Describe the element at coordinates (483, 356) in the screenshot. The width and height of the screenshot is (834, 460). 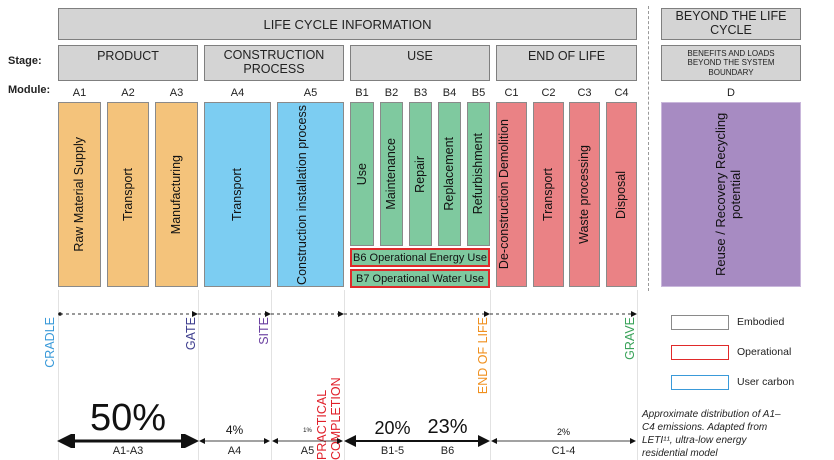
I see `milestone-end-of-life: END OF LIFE` at that location.